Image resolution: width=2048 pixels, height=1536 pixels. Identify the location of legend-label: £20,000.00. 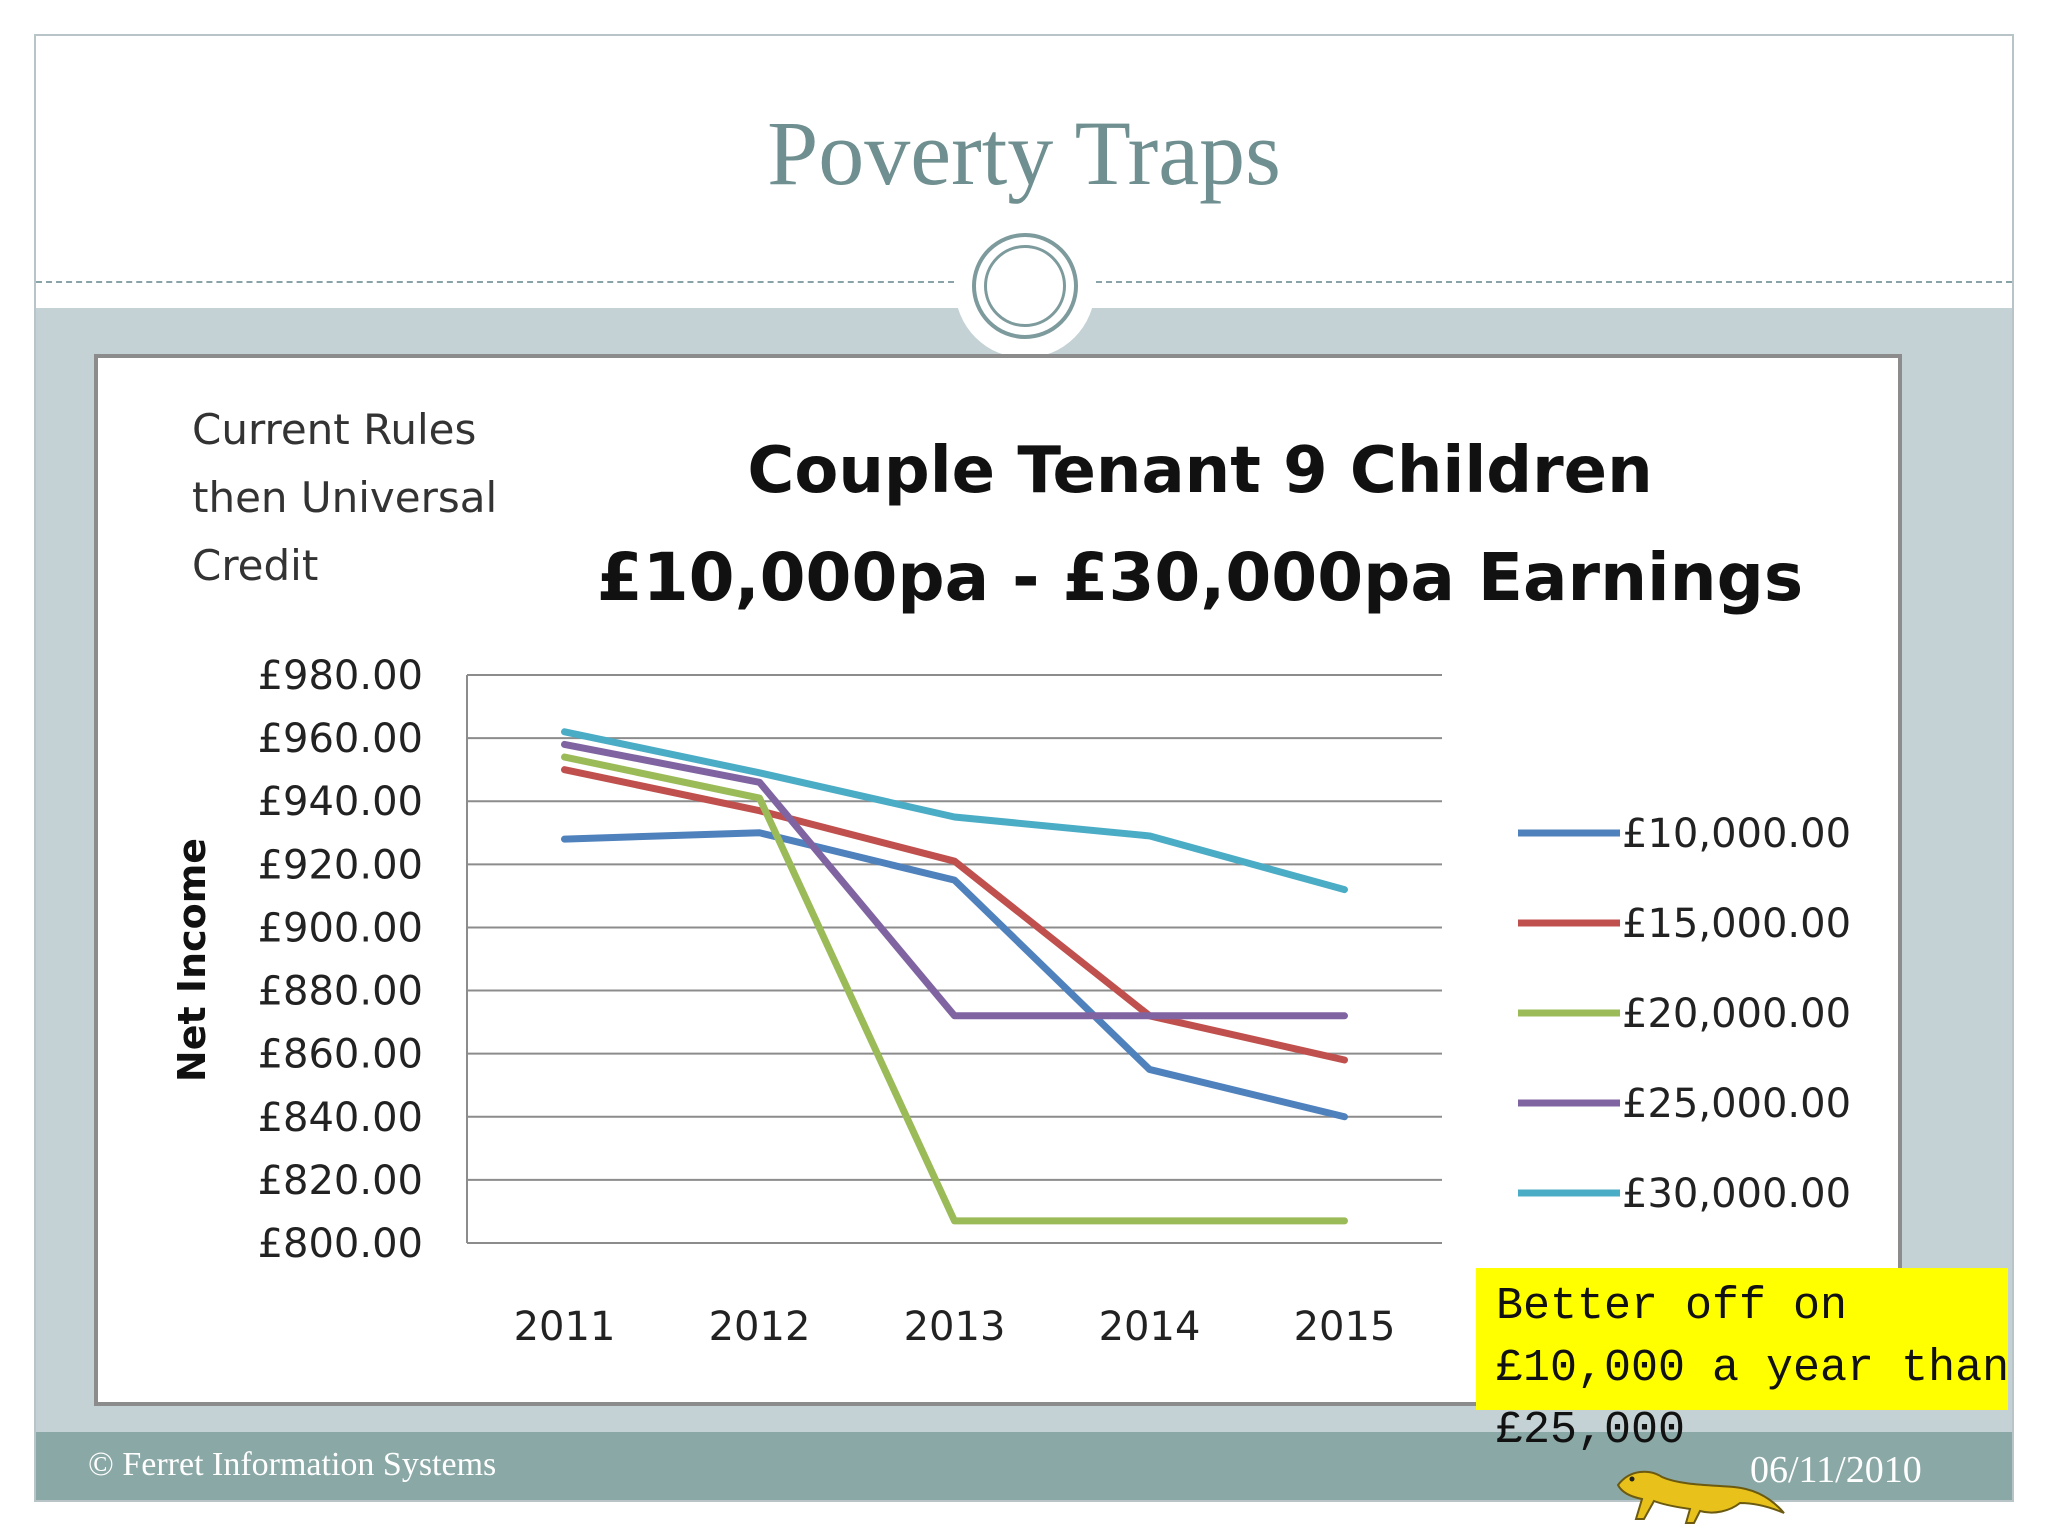
(1736, 1014).